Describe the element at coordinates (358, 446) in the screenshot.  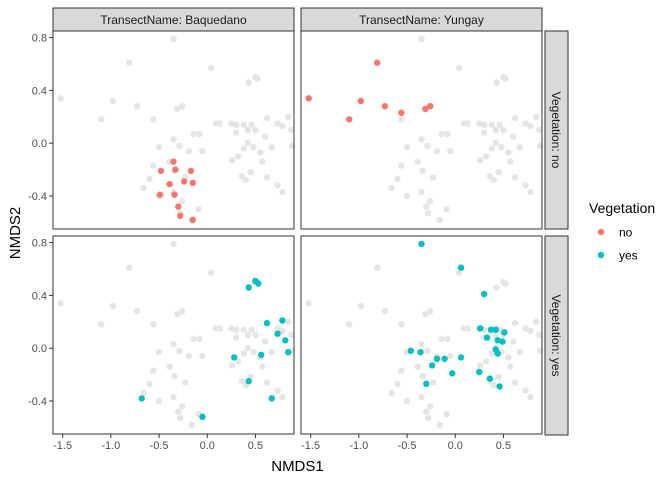
I see `x-tick-label: -1.0` at that location.